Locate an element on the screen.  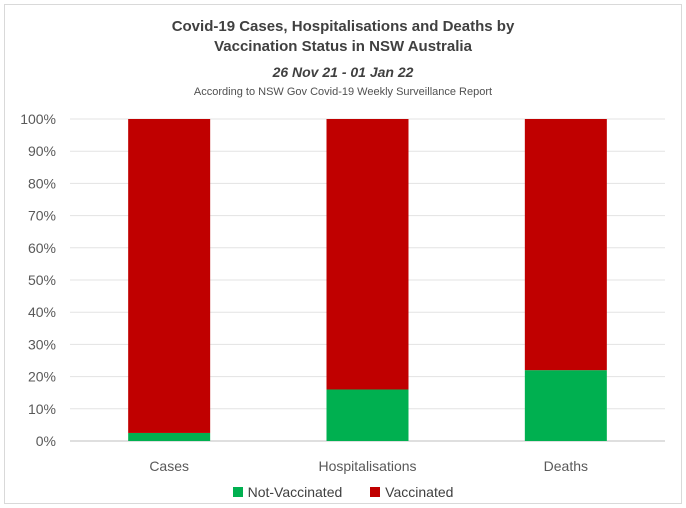
legend: Not-Vaccinated Vaccinated is located at coordinates (343, 492).